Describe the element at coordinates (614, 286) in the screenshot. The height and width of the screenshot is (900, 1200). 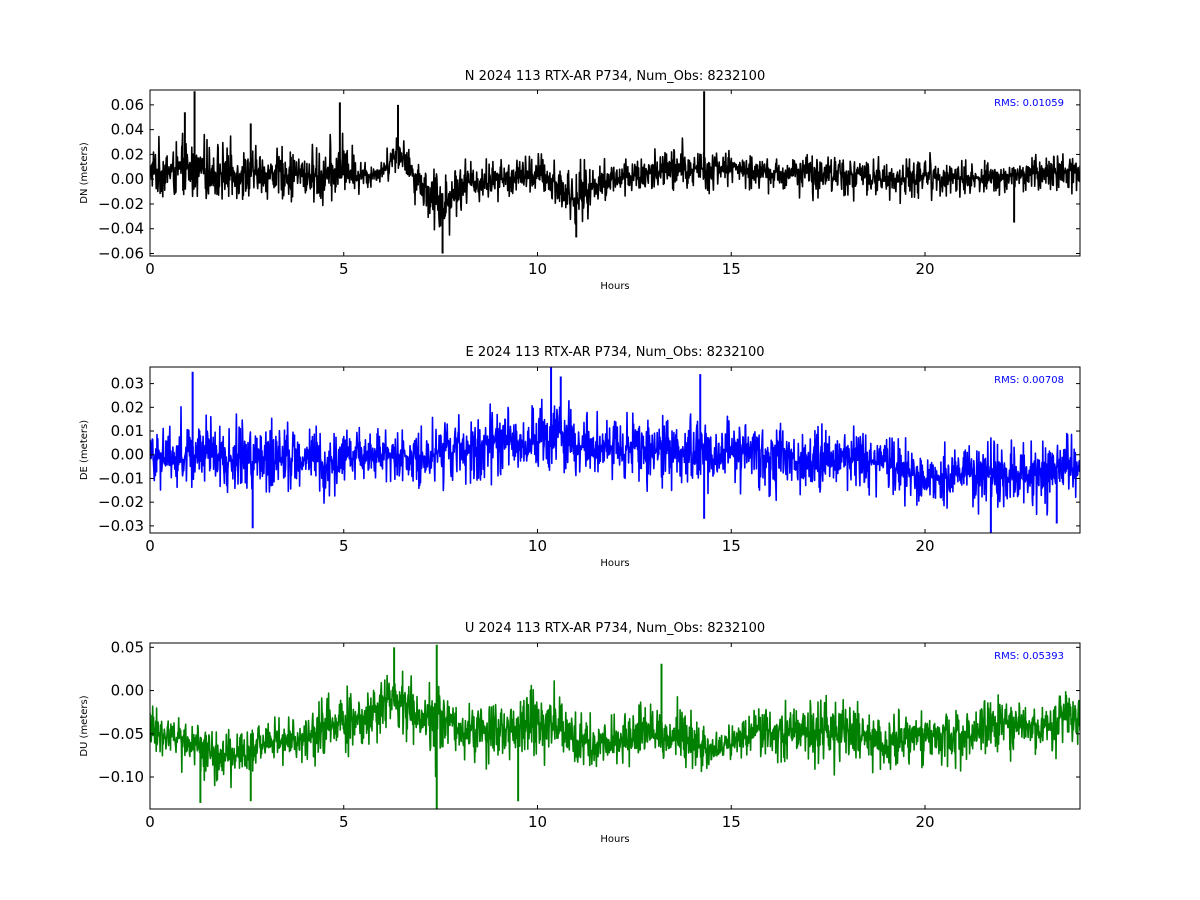
I see `north-x-label: Hours` at that location.